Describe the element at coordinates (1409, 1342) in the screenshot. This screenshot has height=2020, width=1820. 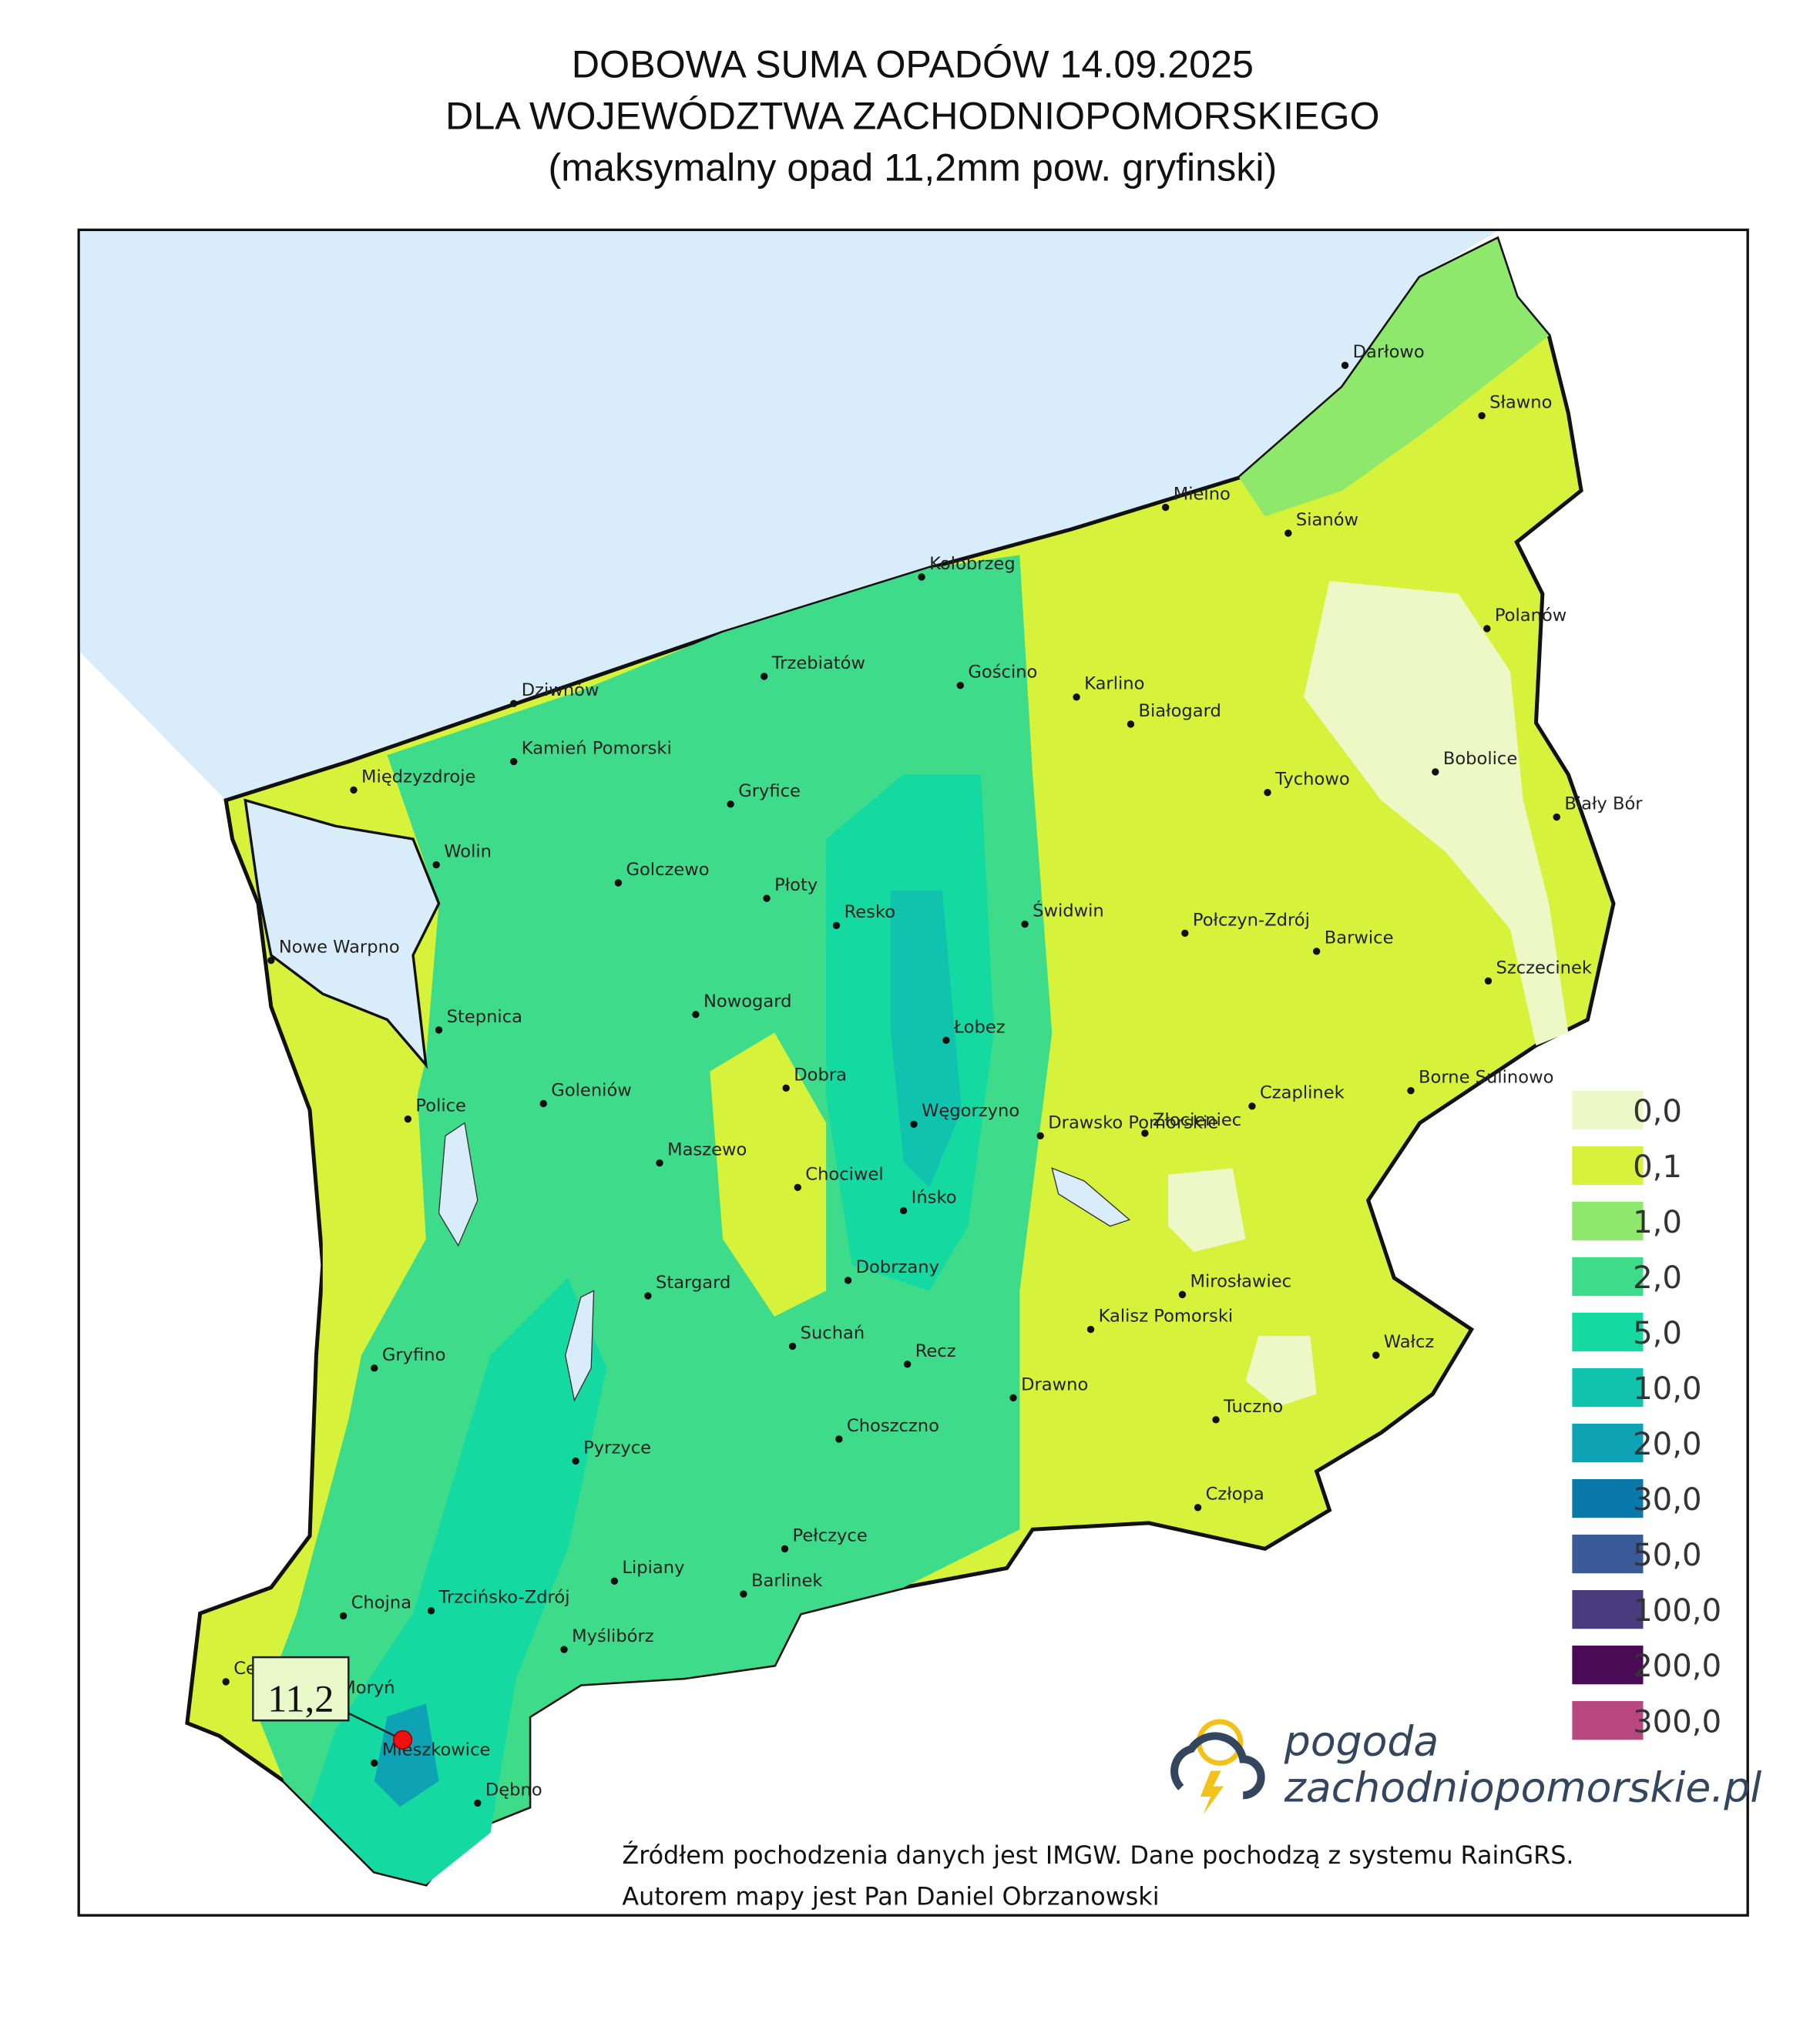
I see `city-label: Wałcz` at that location.